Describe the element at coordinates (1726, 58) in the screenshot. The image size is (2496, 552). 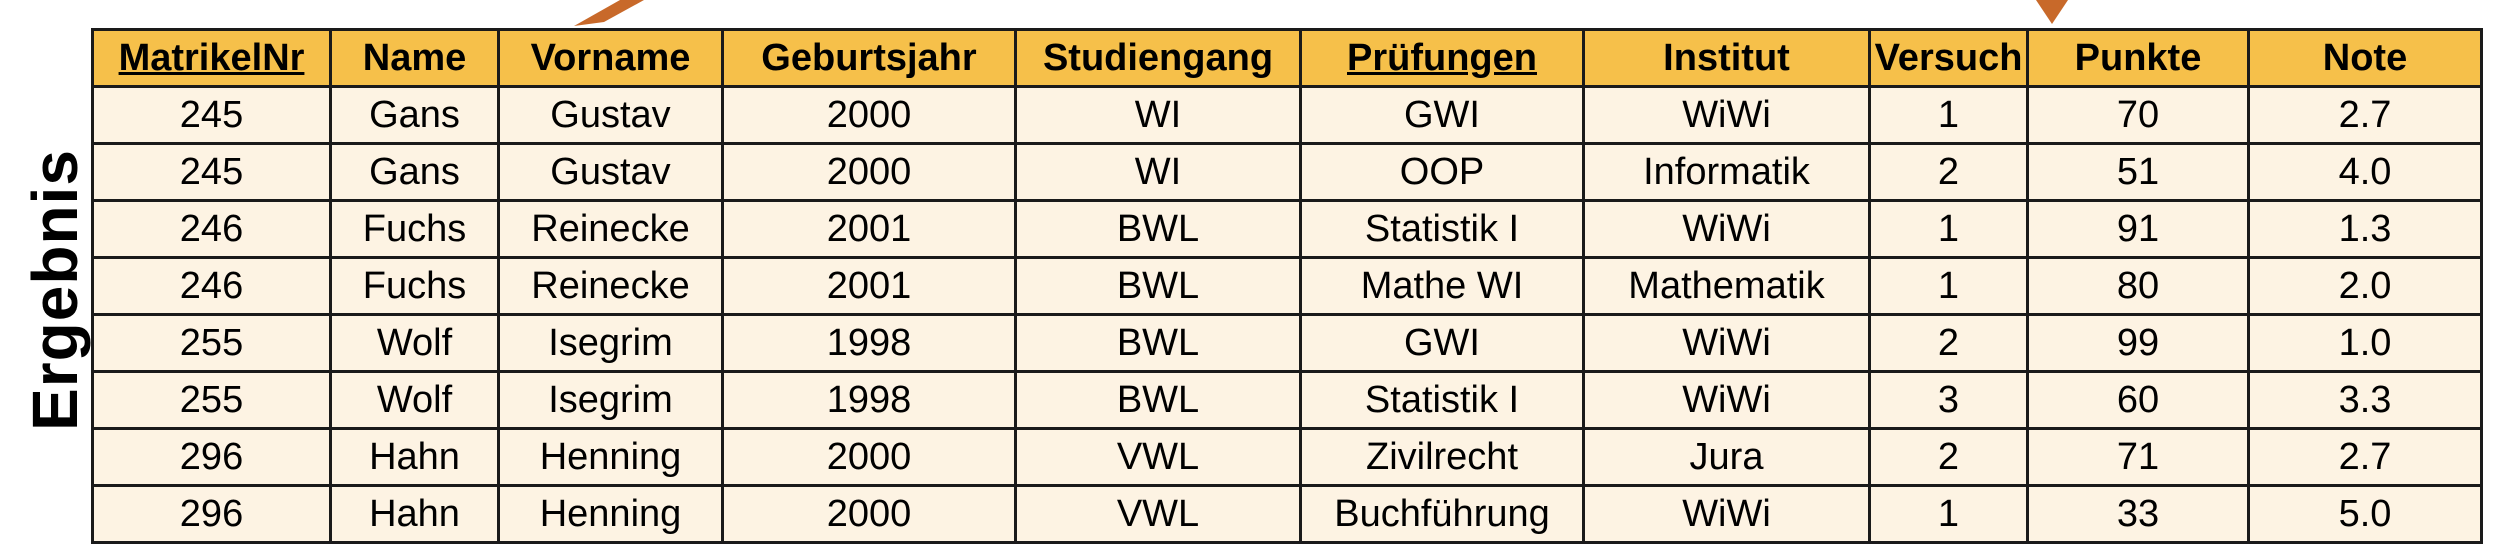
I see `column-header-institut: Institut` at that location.